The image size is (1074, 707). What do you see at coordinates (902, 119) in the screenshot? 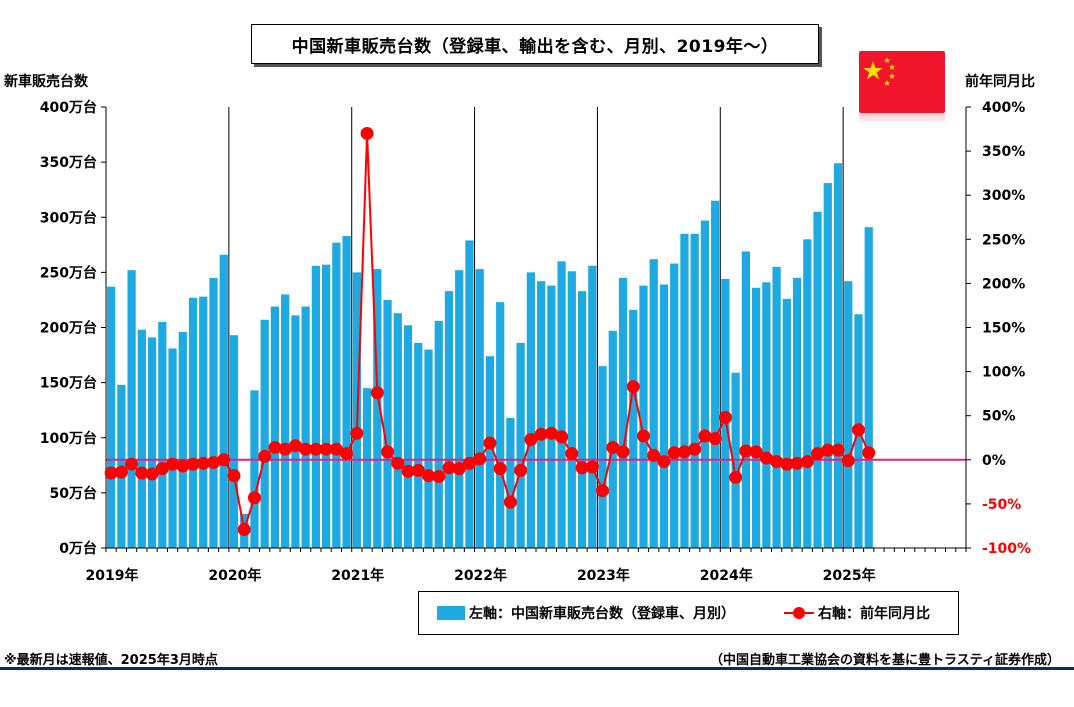
I see `flag-reflection` at bounding box center [902, 119].